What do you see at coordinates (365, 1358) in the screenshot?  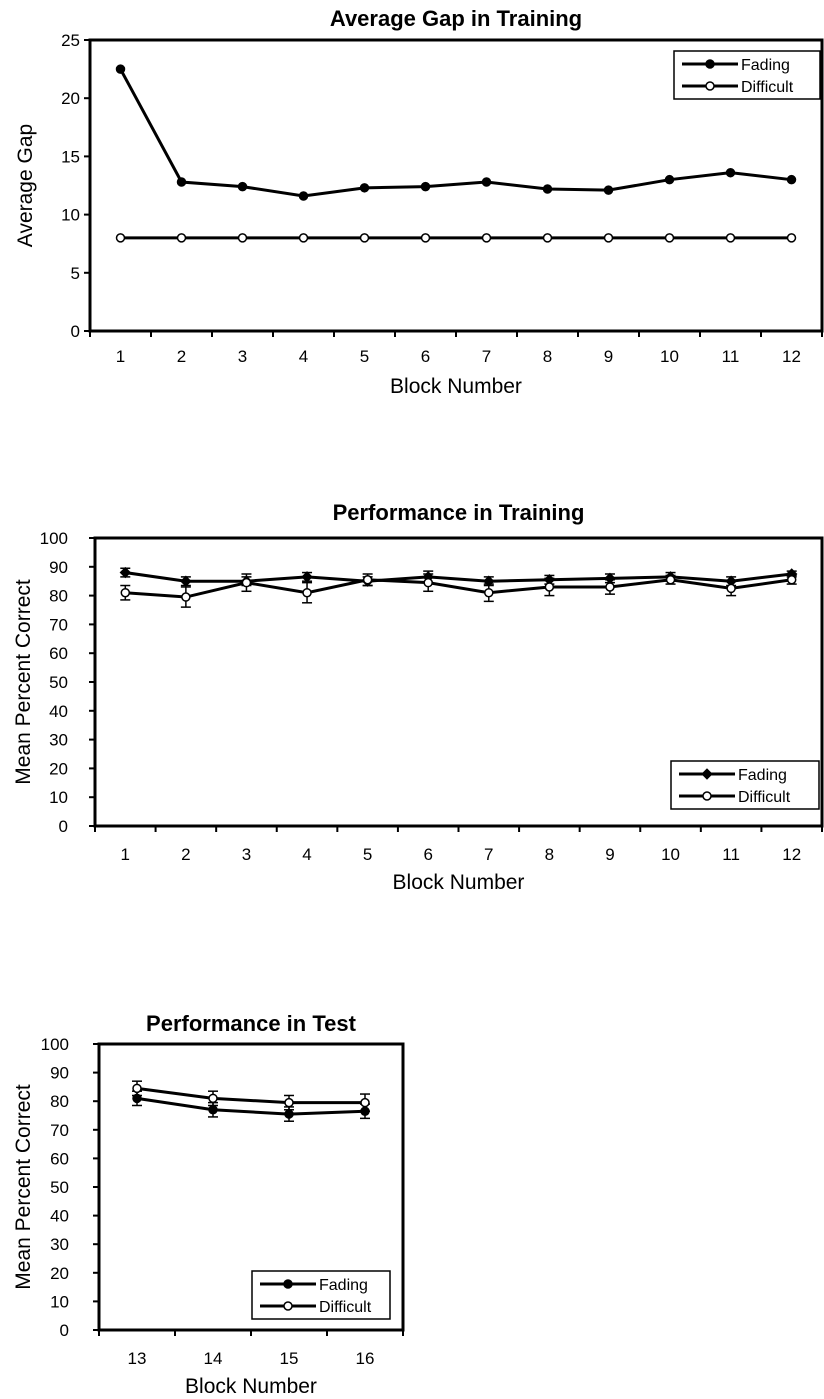 I see `x-tick-label: 16` at bounding box center [365, 1358].